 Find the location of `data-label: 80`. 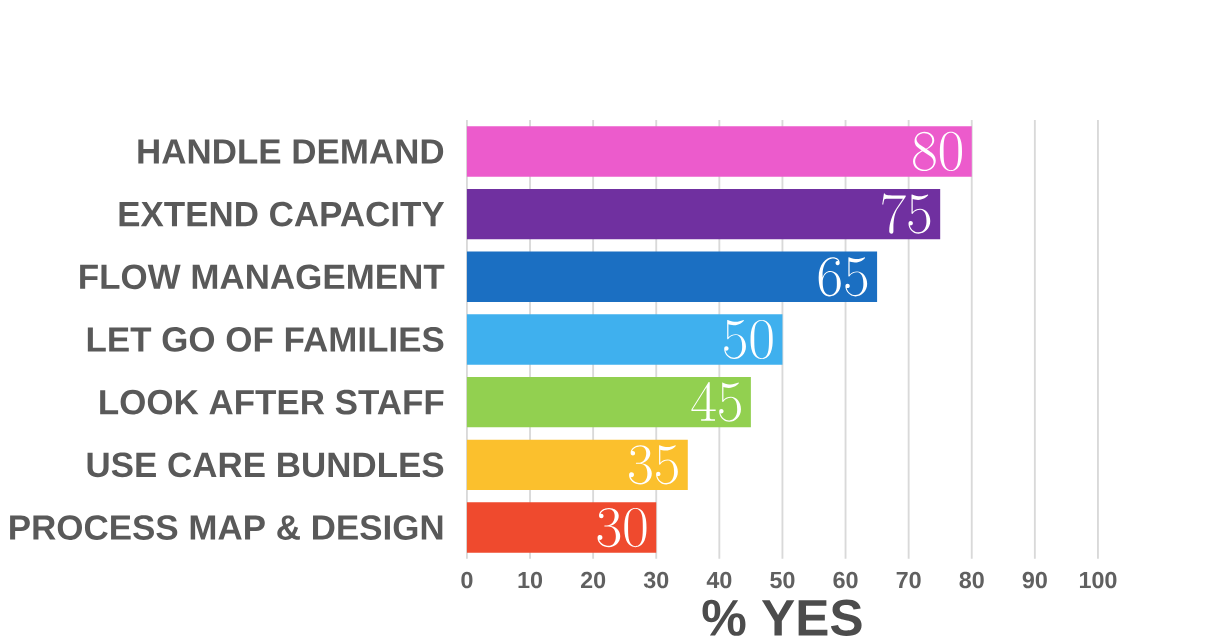

data-label: 80 is located at coordinates (938, 152).